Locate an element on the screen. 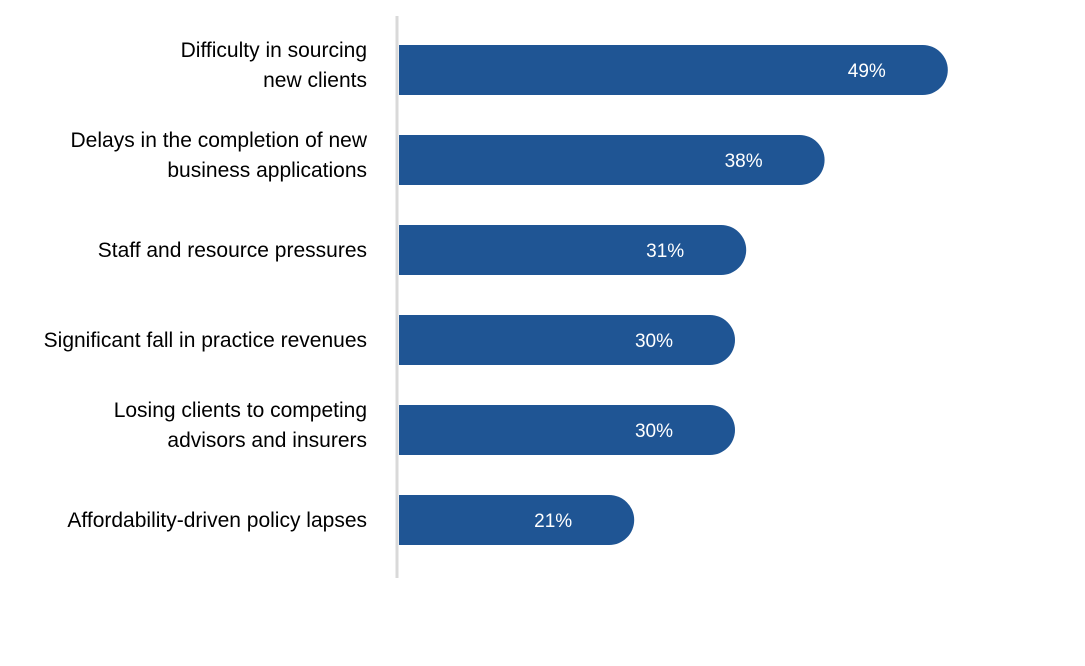 The image size is (1085, 666). category-label: new clients is located at coordinates (315, 80).